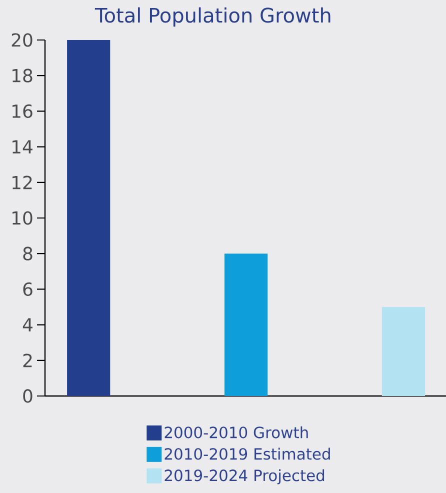 The image size is (446, 493). What do you see at coordinates (27, 289) in the screenshot?
I see `y-tick-label: 6` at bounding box center [27, 289].